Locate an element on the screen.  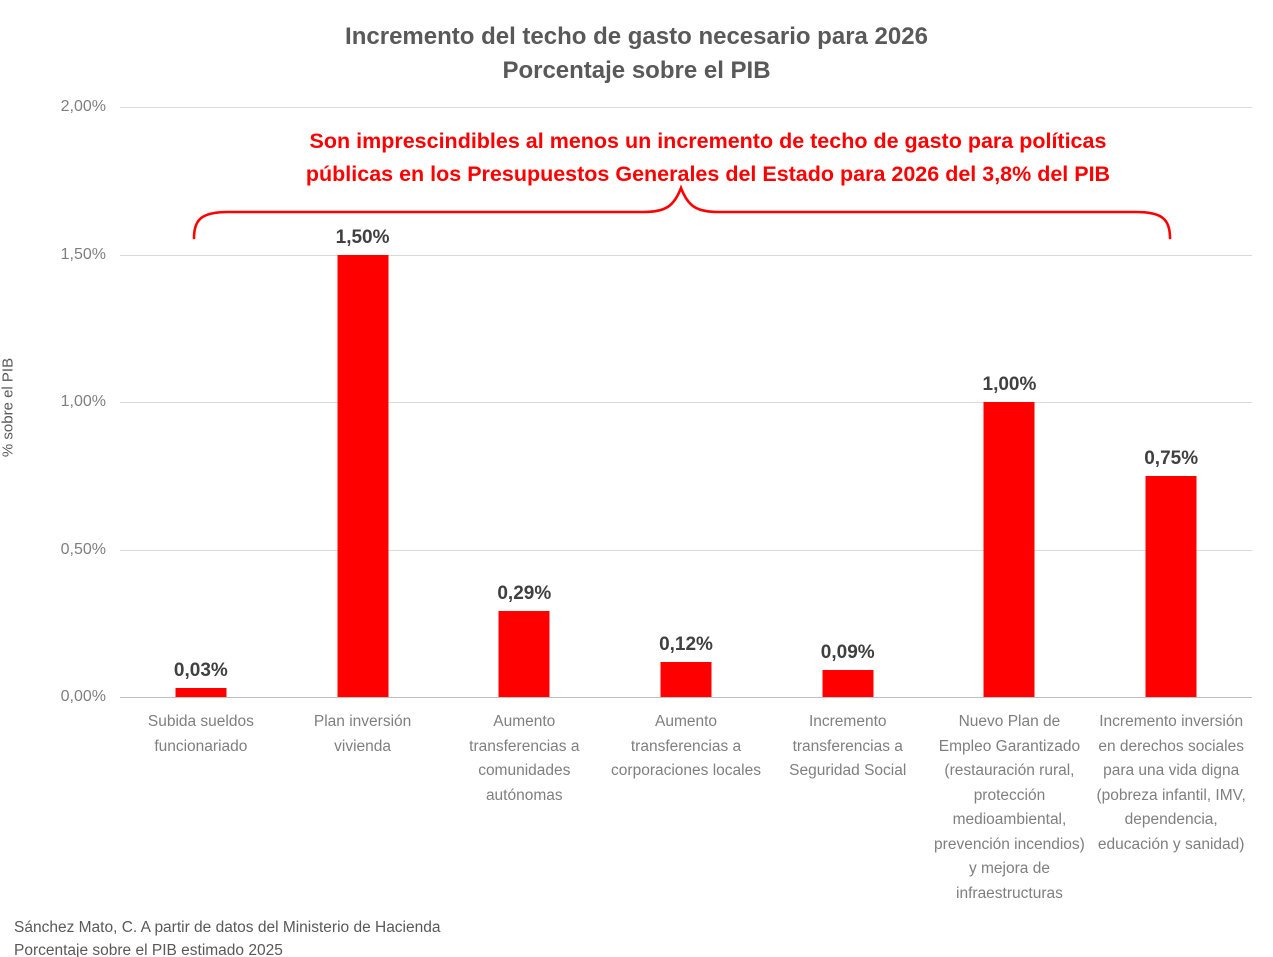
bar-column: 0,09% is located at coordinates (848, 402).